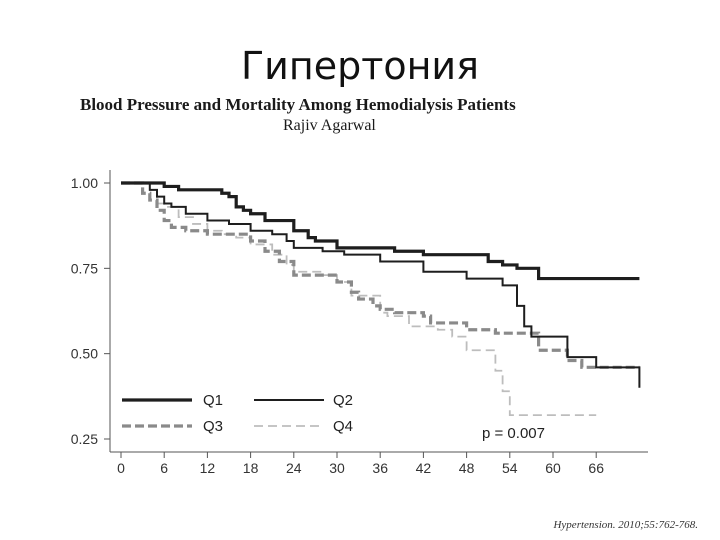 The height and width of the screenshot is (540, 720). Describe the element at coordinates (513, 433) in the screenshot. I see `p-value-annotation: p = 0.007` at that location.